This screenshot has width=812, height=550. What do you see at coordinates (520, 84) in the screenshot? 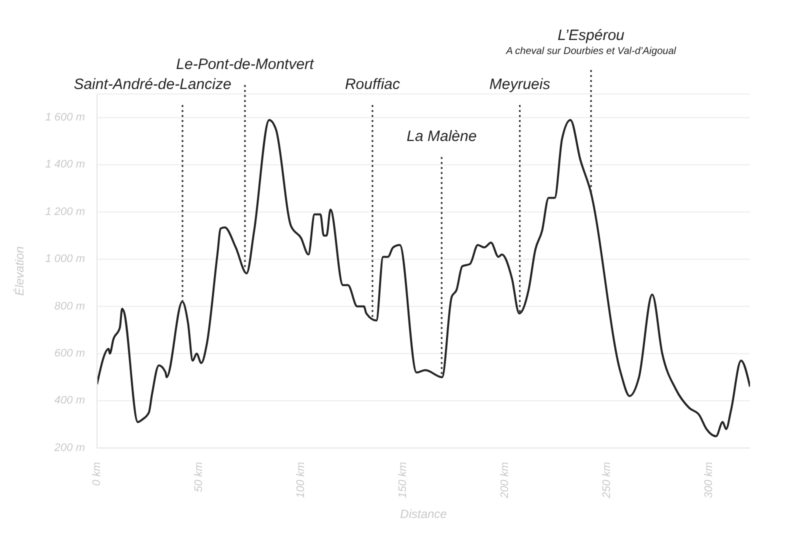
I see `ref-line-label: Meyrueis` at bounding box center [520, 84].